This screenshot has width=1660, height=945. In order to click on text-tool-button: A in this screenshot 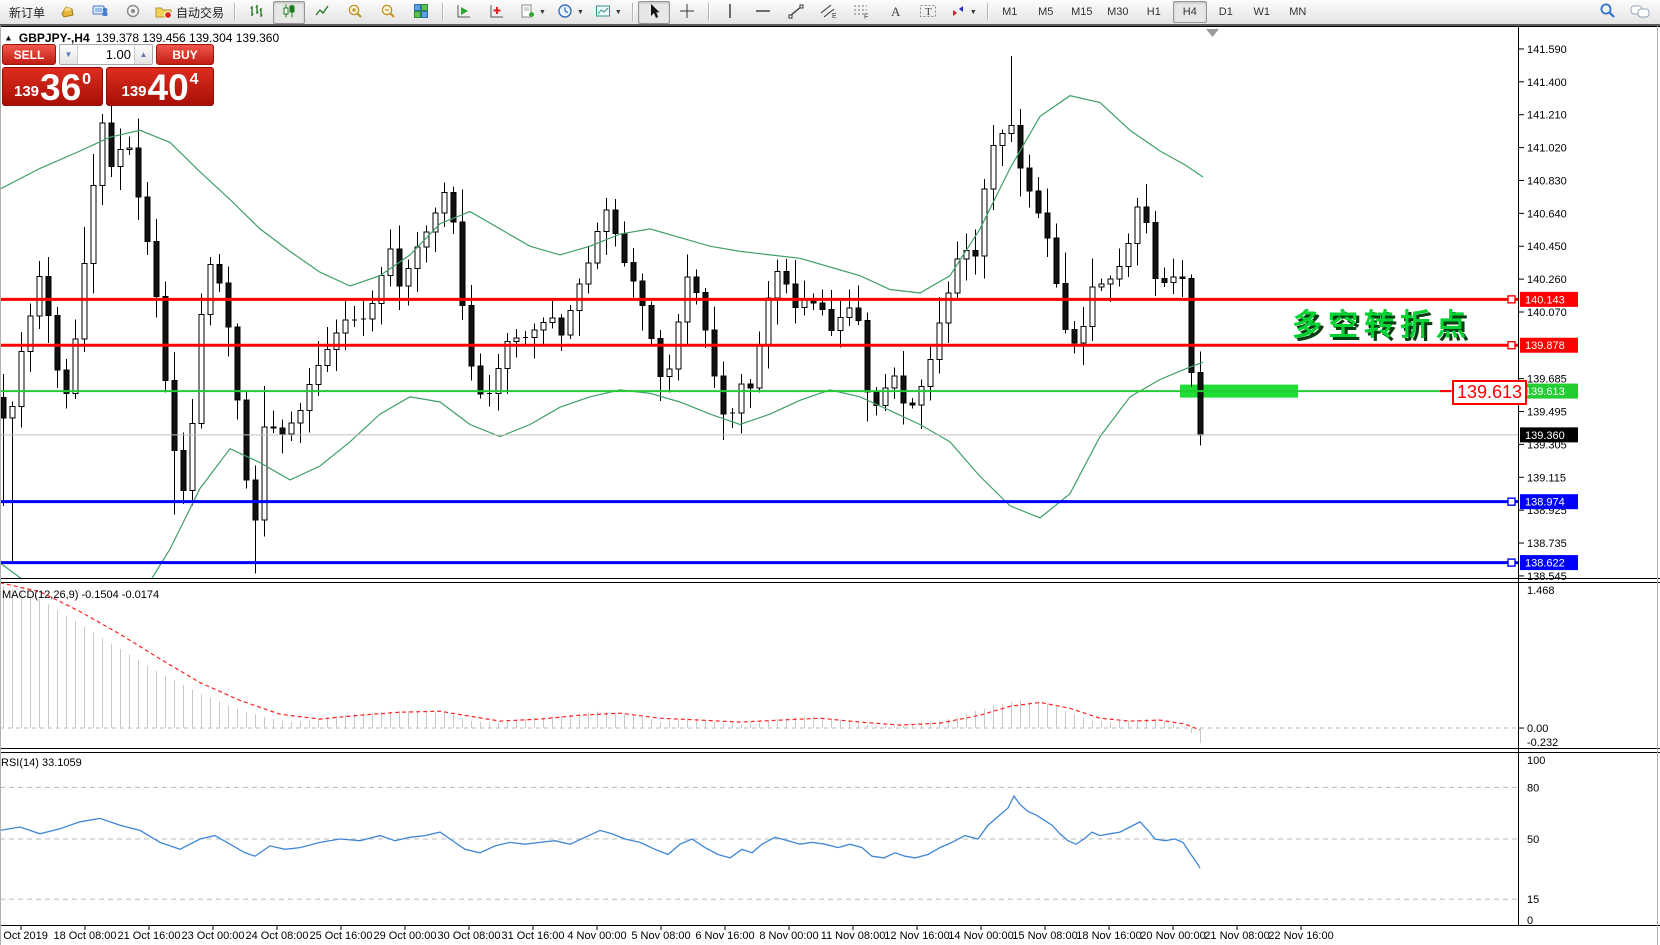, I will do `click(895, 12)`.